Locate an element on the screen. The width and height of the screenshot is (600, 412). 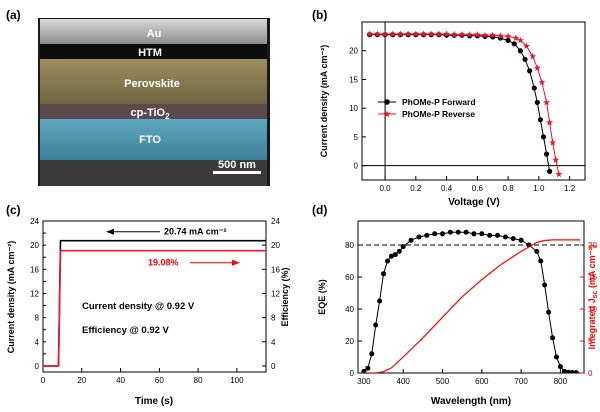
y-tick-label: 80 is located at coordinates (349, 245).